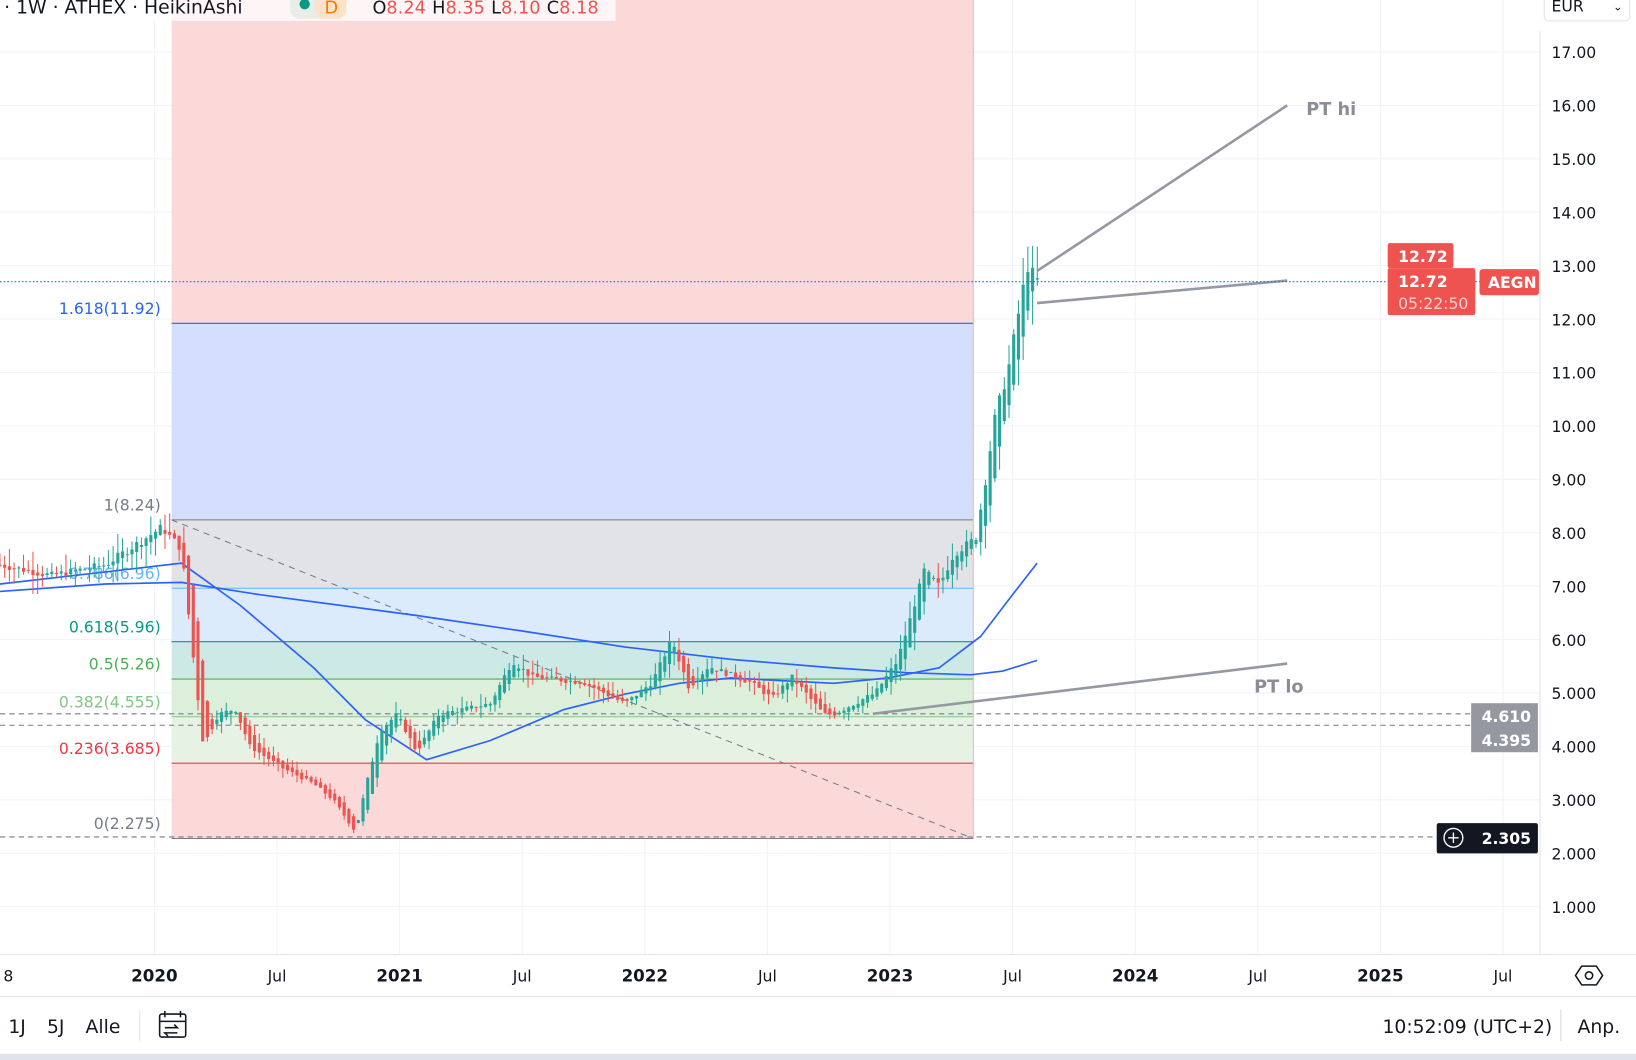  Describe the element at coordinates (16, 1027) in the screenshot. I see `range-1y-button: 1J` at that location.